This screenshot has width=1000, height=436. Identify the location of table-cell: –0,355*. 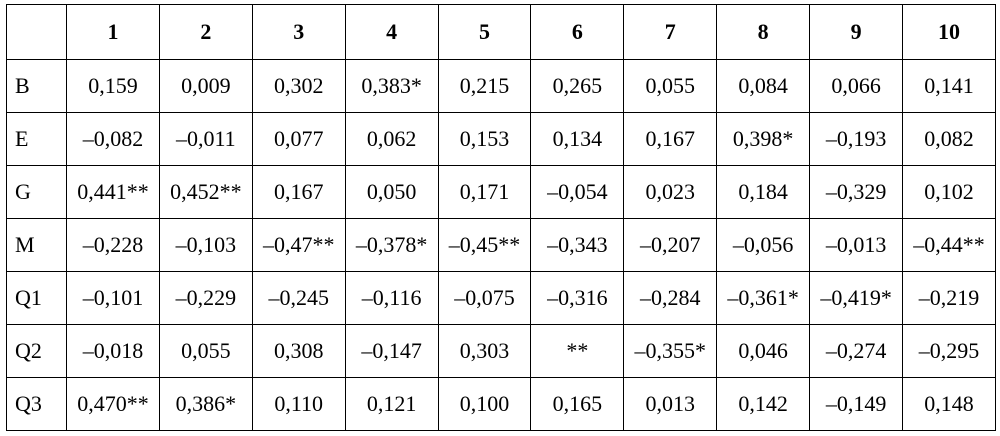
(670, 351).